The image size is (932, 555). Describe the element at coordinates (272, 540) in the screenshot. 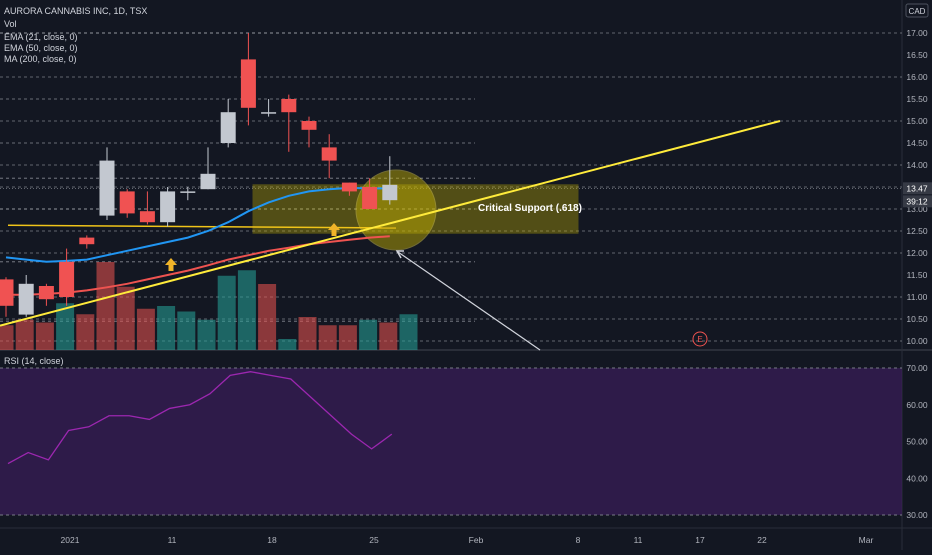

I see `time-tick-label: 18` at that location.